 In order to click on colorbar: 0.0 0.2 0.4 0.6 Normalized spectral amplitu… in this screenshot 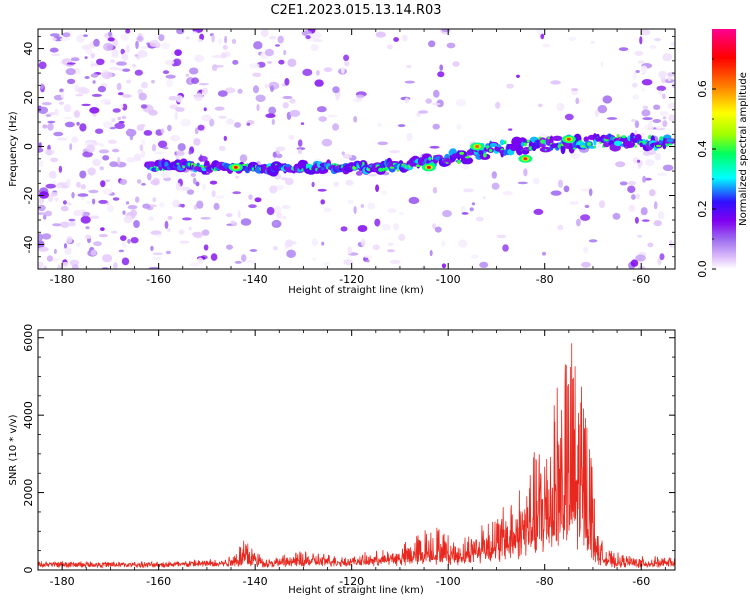, I will do `click(722, 153)`.